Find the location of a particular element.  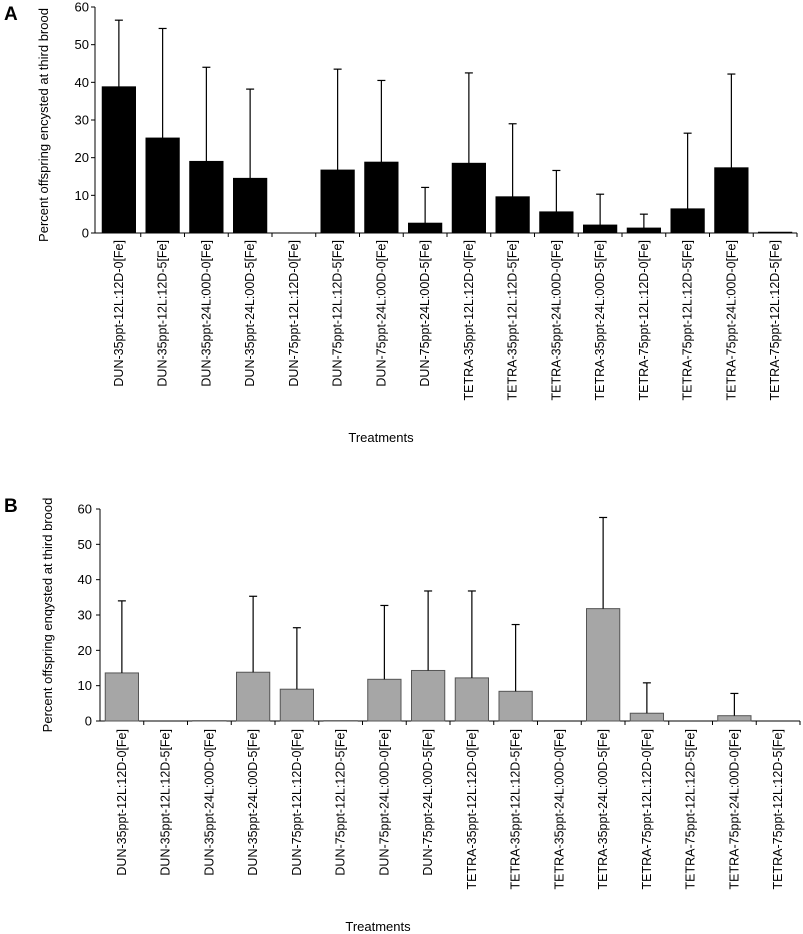

panel-a-x-axis-title: Treatments is located at coordinates (381, 437).